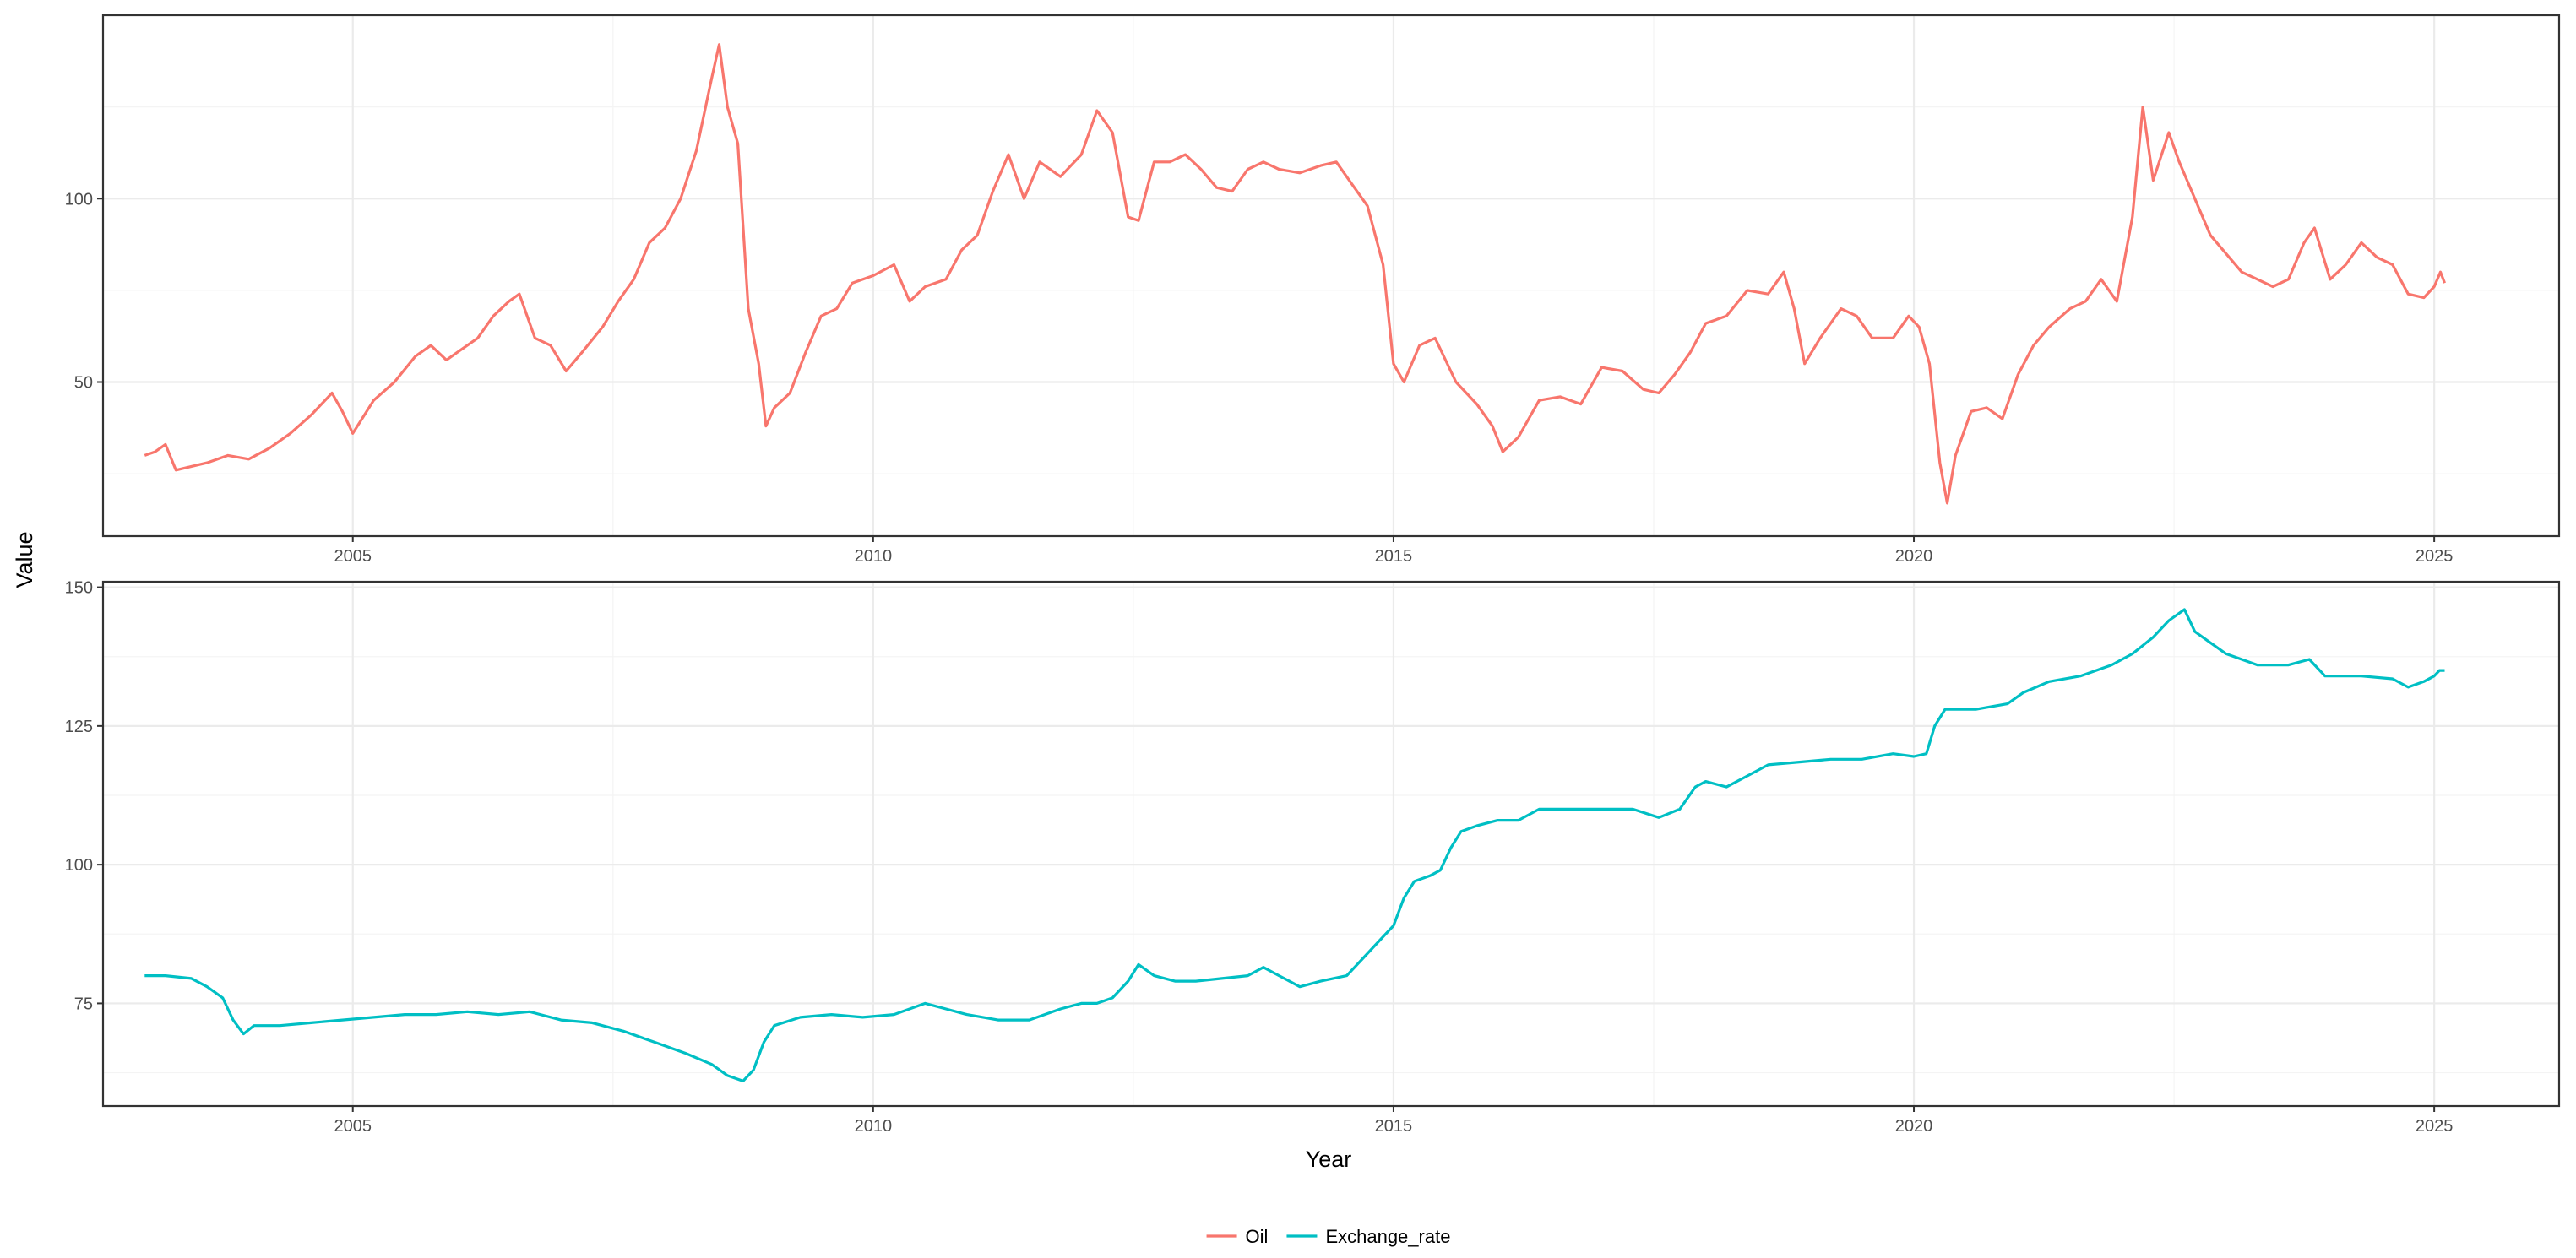 Image resolution: width=2576 pixels, height=1258 pixels. What do you see at coordinates (83, 383) in the screenshot?
I see `y-tick-label: 50` at bounding box center [83, 383].